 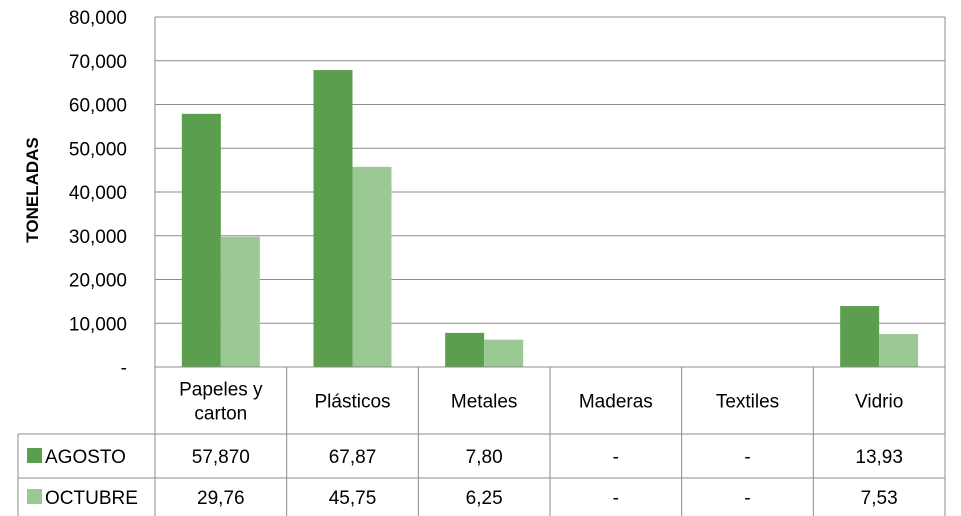 What do you see at coordinates (98, 106) in the screenshot?
I see `y-tick-label: 60,000` at bounding box center [98, 106].